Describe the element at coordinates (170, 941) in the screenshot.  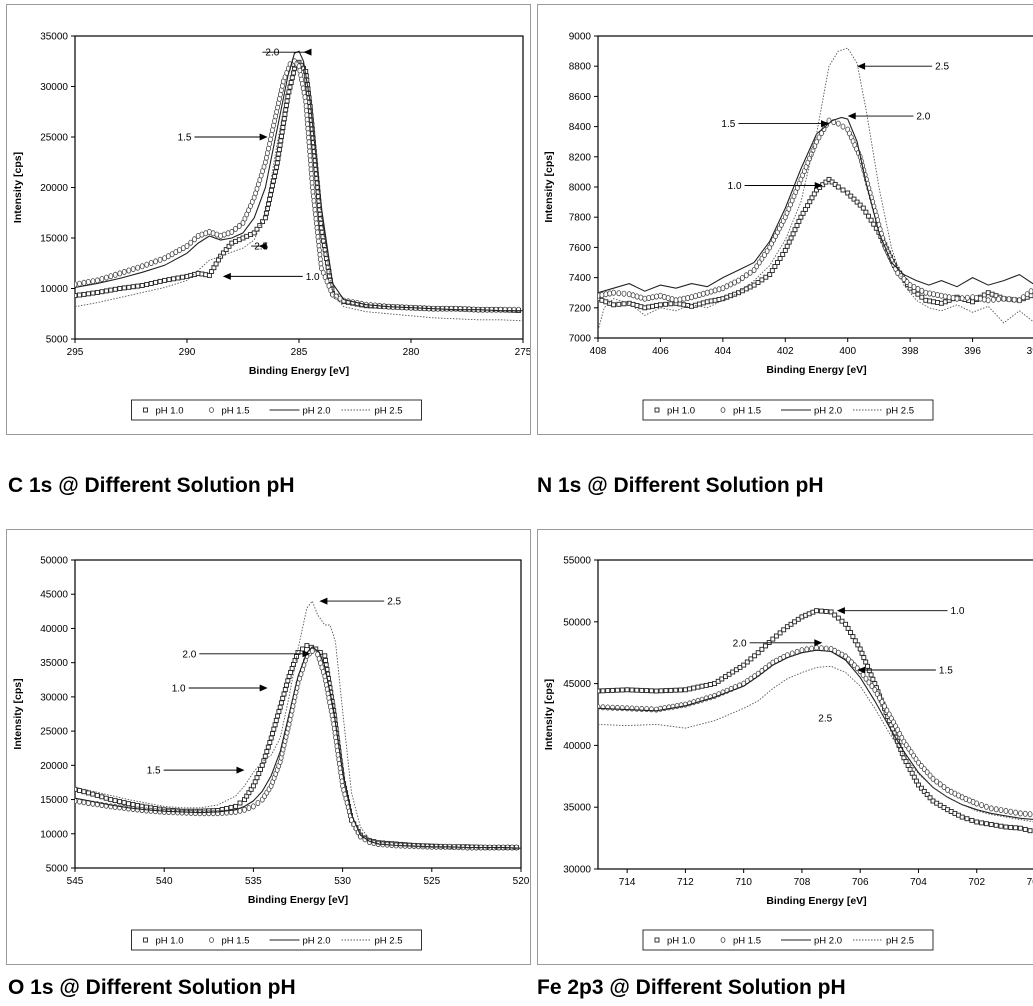
I see `legend-label: pH 1.0` at that location.